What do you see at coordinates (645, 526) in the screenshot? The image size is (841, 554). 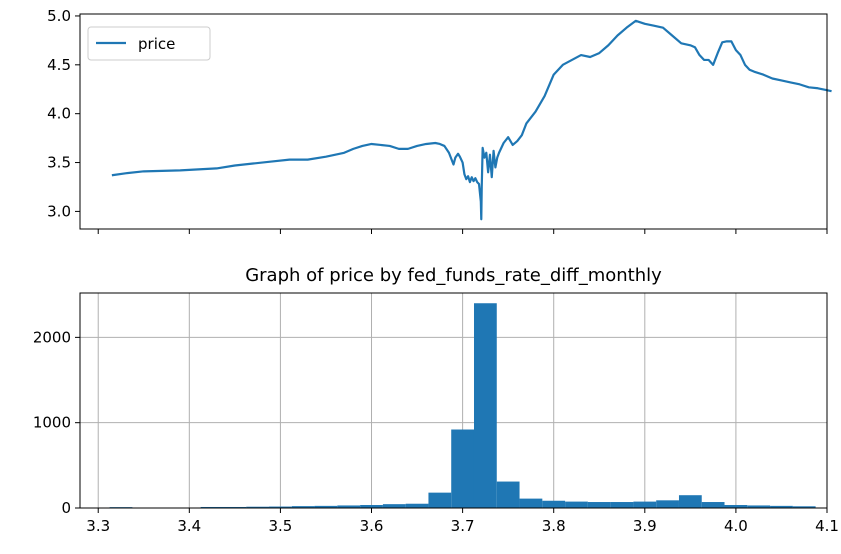 I see `histogram-x-tick-label: 3.9` at bounding box center [645, 526].